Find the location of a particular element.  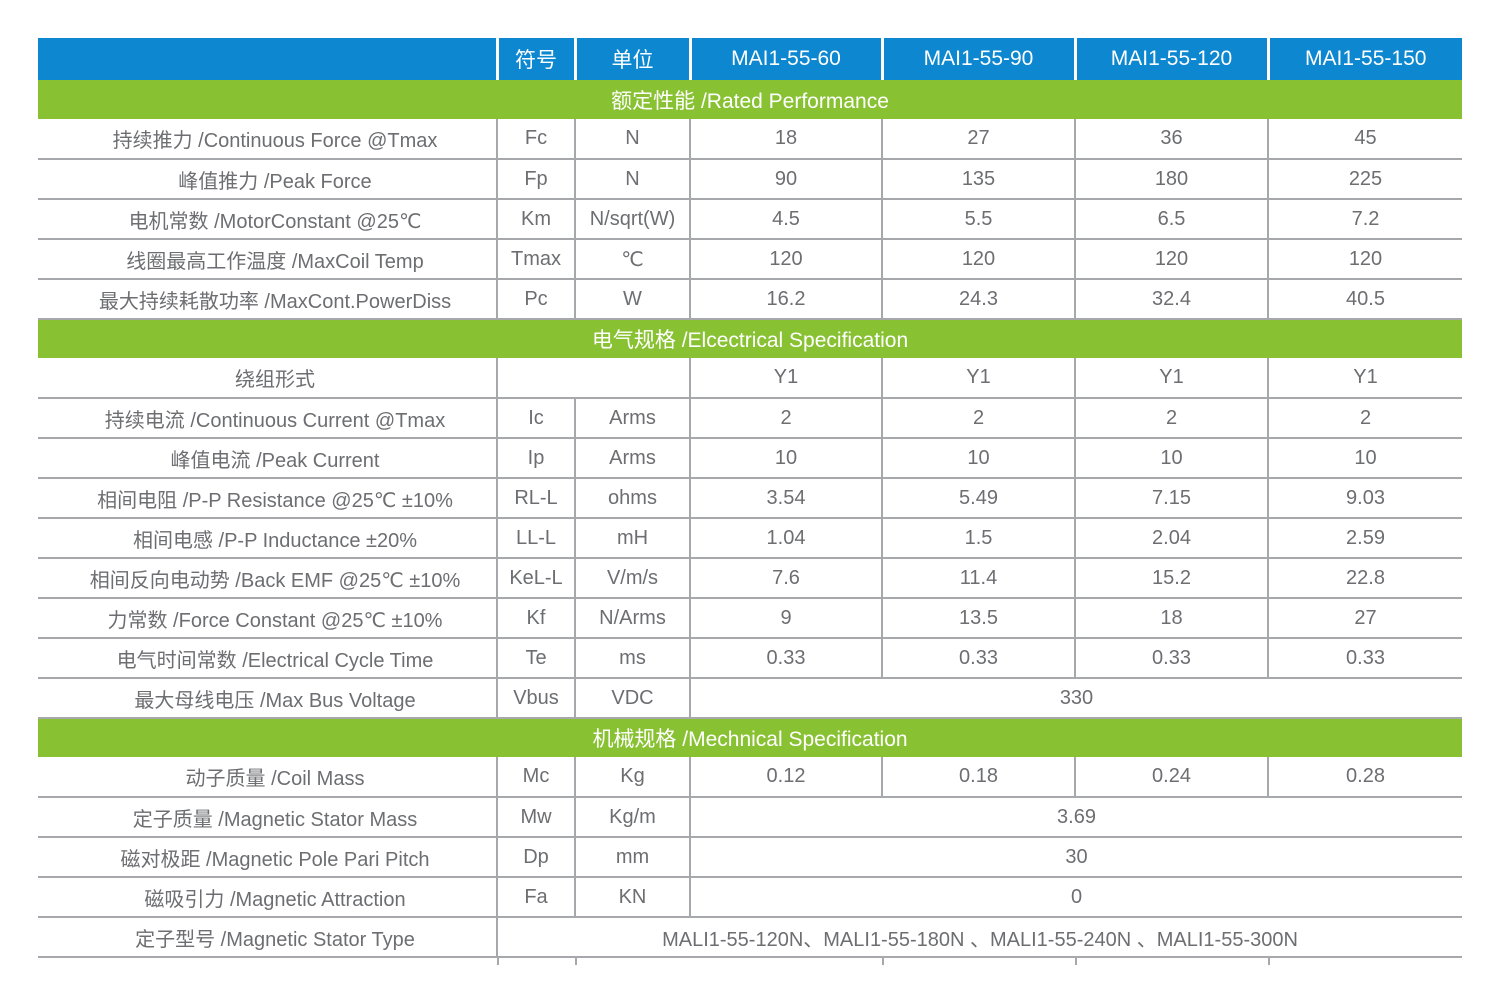

symbol-cell: Mc is located at coordinates (535, 777).